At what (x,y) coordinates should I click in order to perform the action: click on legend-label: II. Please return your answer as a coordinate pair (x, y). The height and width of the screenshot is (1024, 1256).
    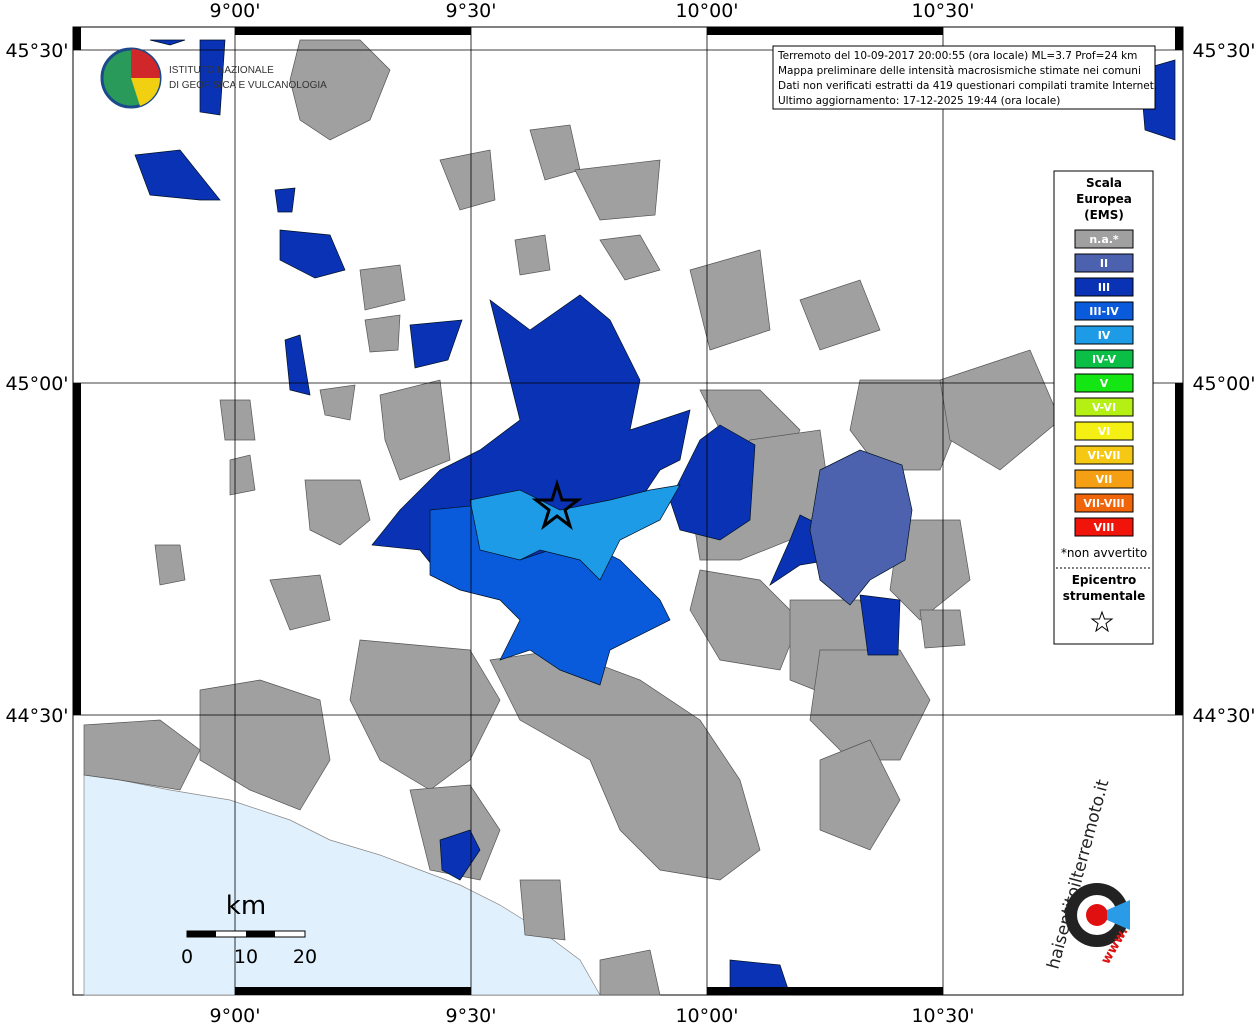
    Looking at the image, I should click on (1104, 263).